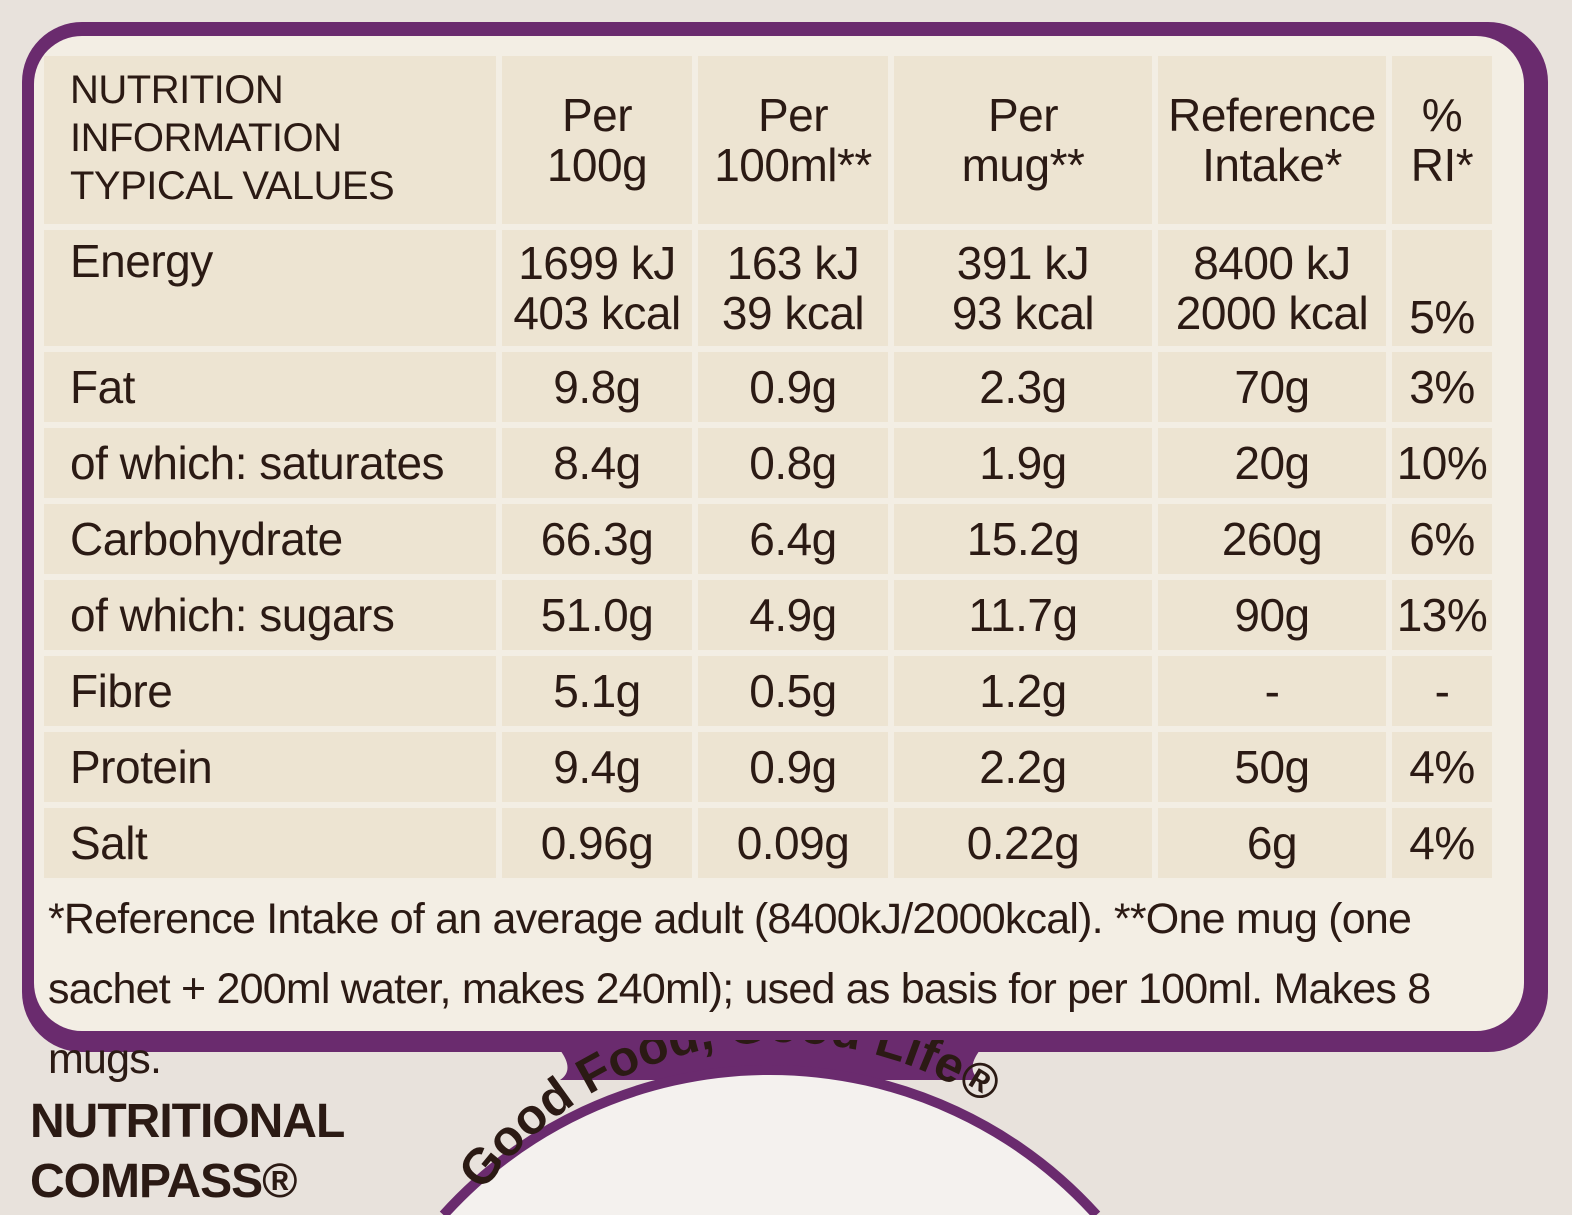 The width and height of the screenshot is (1572, 1215). Describe the element at coordinates (597, 463) in the screenshot. I see `value-per-100g: 8.4g` at that location.